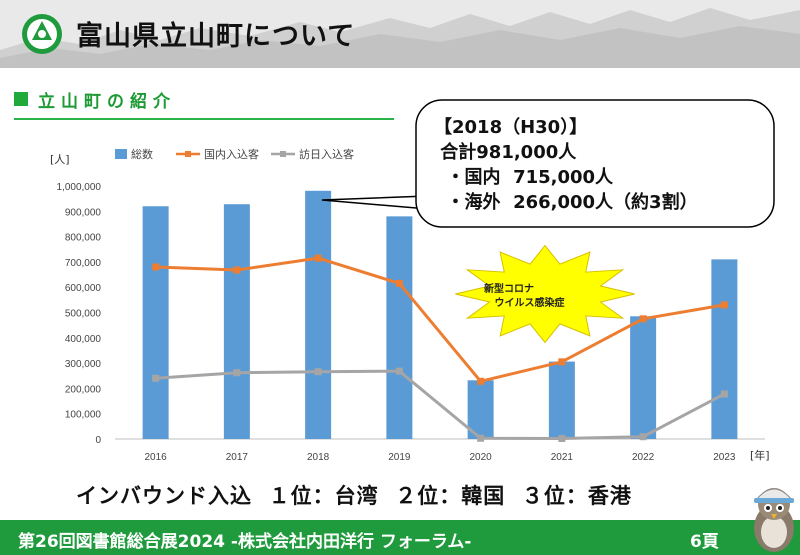  I want to click on legend-label: 総数, so click(142, 154).